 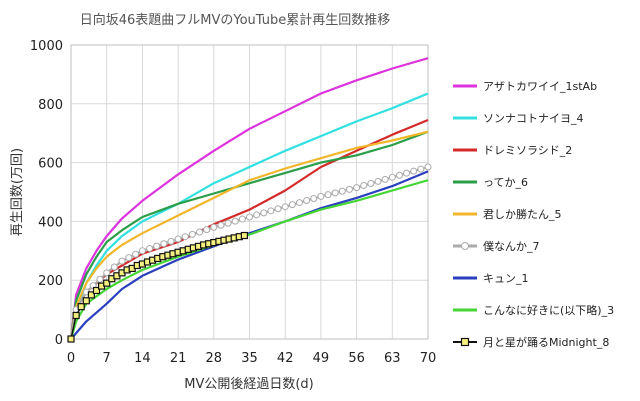 I want to click on legend-item-8: 月と星が踊るMidnight_8, so click(x=531, y=342).